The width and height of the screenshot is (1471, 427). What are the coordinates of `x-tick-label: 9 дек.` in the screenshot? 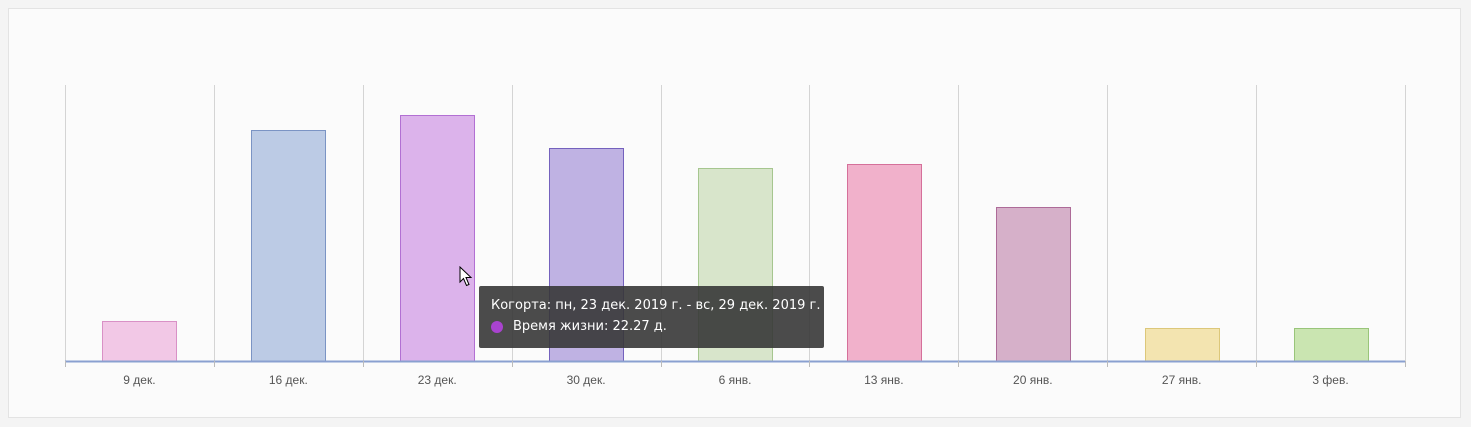 It's located at (139, 380).